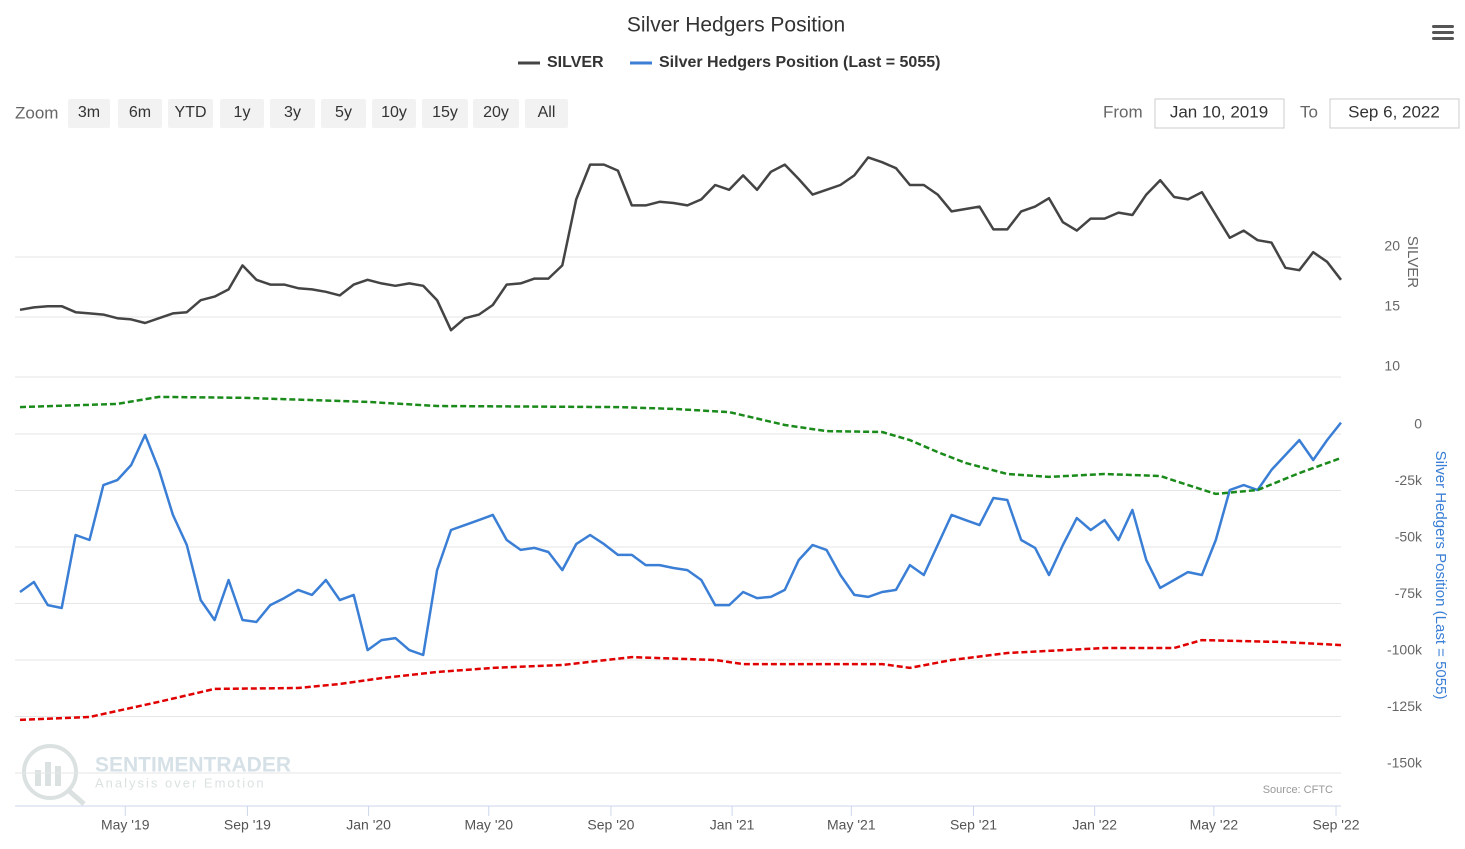 The width and height of the screenshot is (1465, 849). Describe the element at coordinates (36, 112) in the screenshot. I see `zoom-label: Zoom` at that location.